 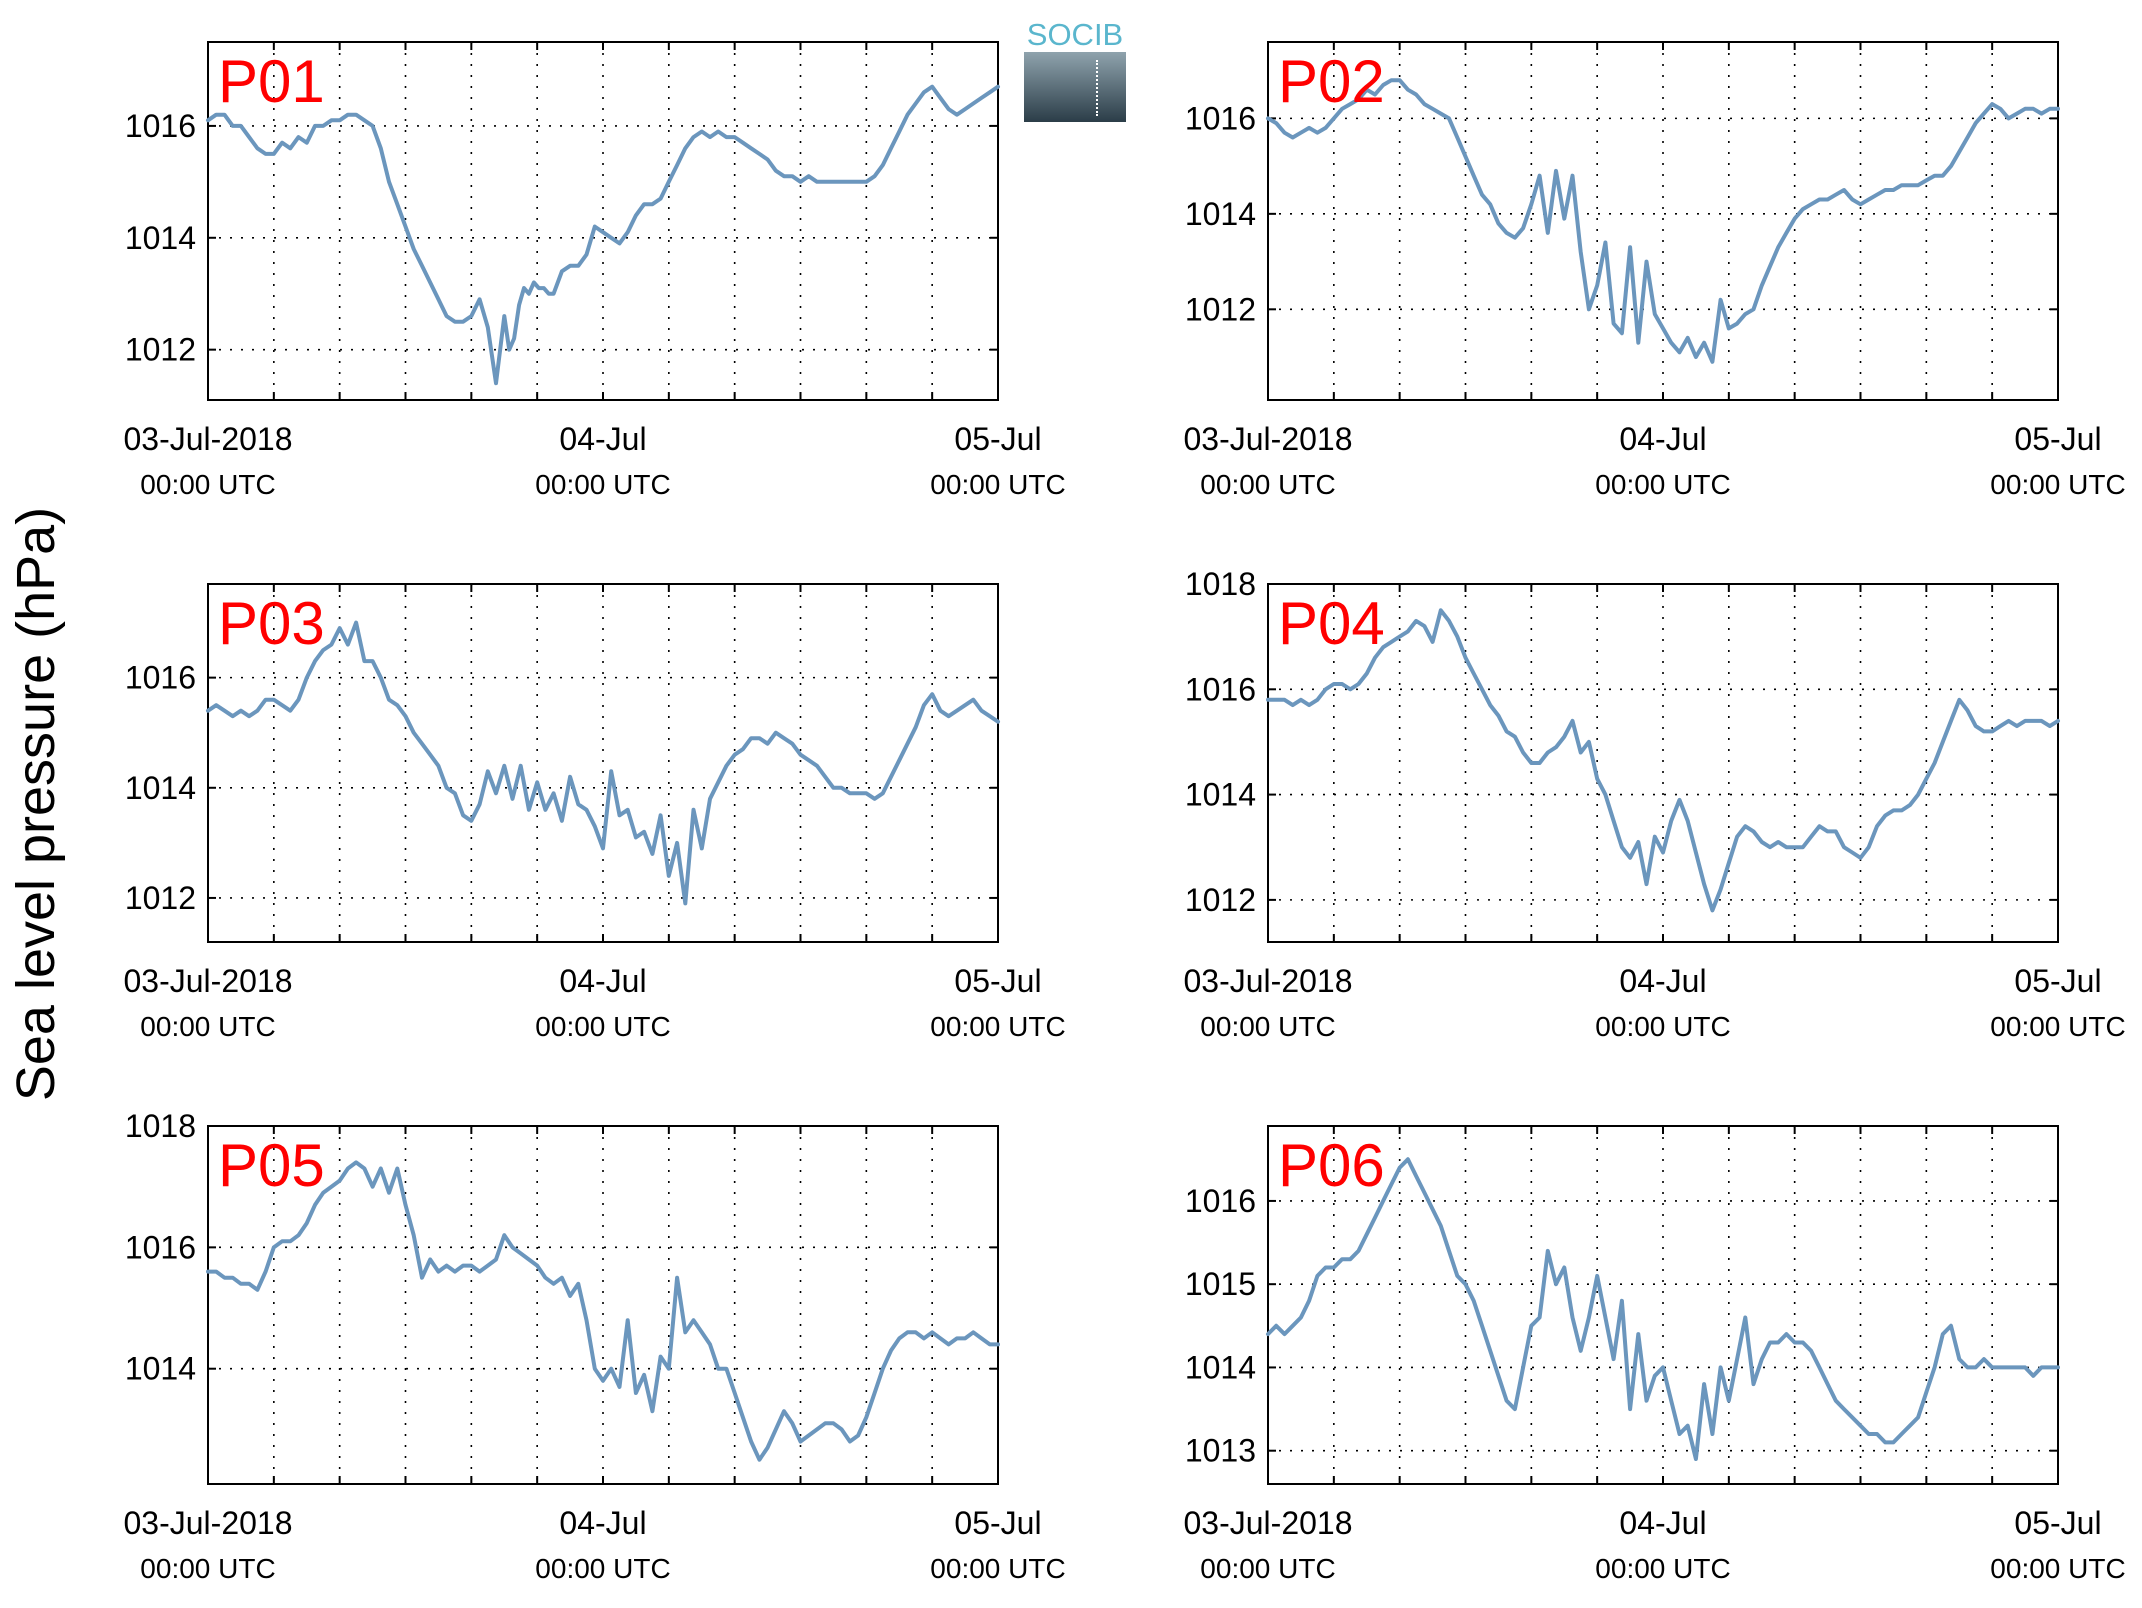 I want to click on panel-label: P04, so click(x=1331, y=623).